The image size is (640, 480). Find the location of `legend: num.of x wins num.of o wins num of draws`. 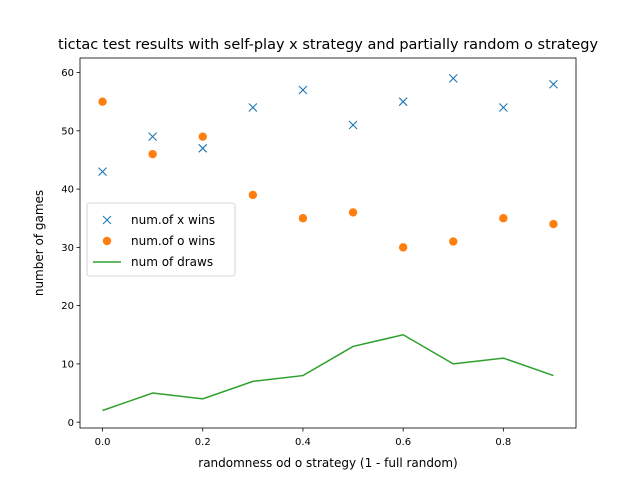

legend: num.of x wins num.of o wins num of draws is located at coordinates (161, 239).